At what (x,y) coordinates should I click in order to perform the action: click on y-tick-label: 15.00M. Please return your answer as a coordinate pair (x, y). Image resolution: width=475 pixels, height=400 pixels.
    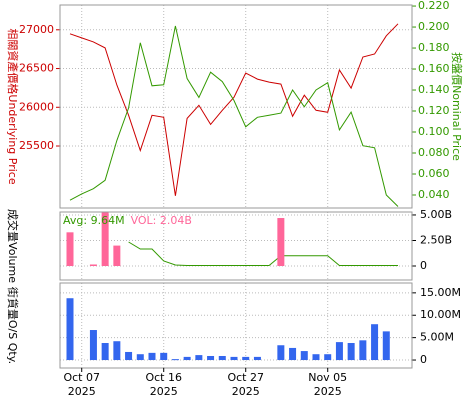
    Looking at the image, I should click on (440, 292).